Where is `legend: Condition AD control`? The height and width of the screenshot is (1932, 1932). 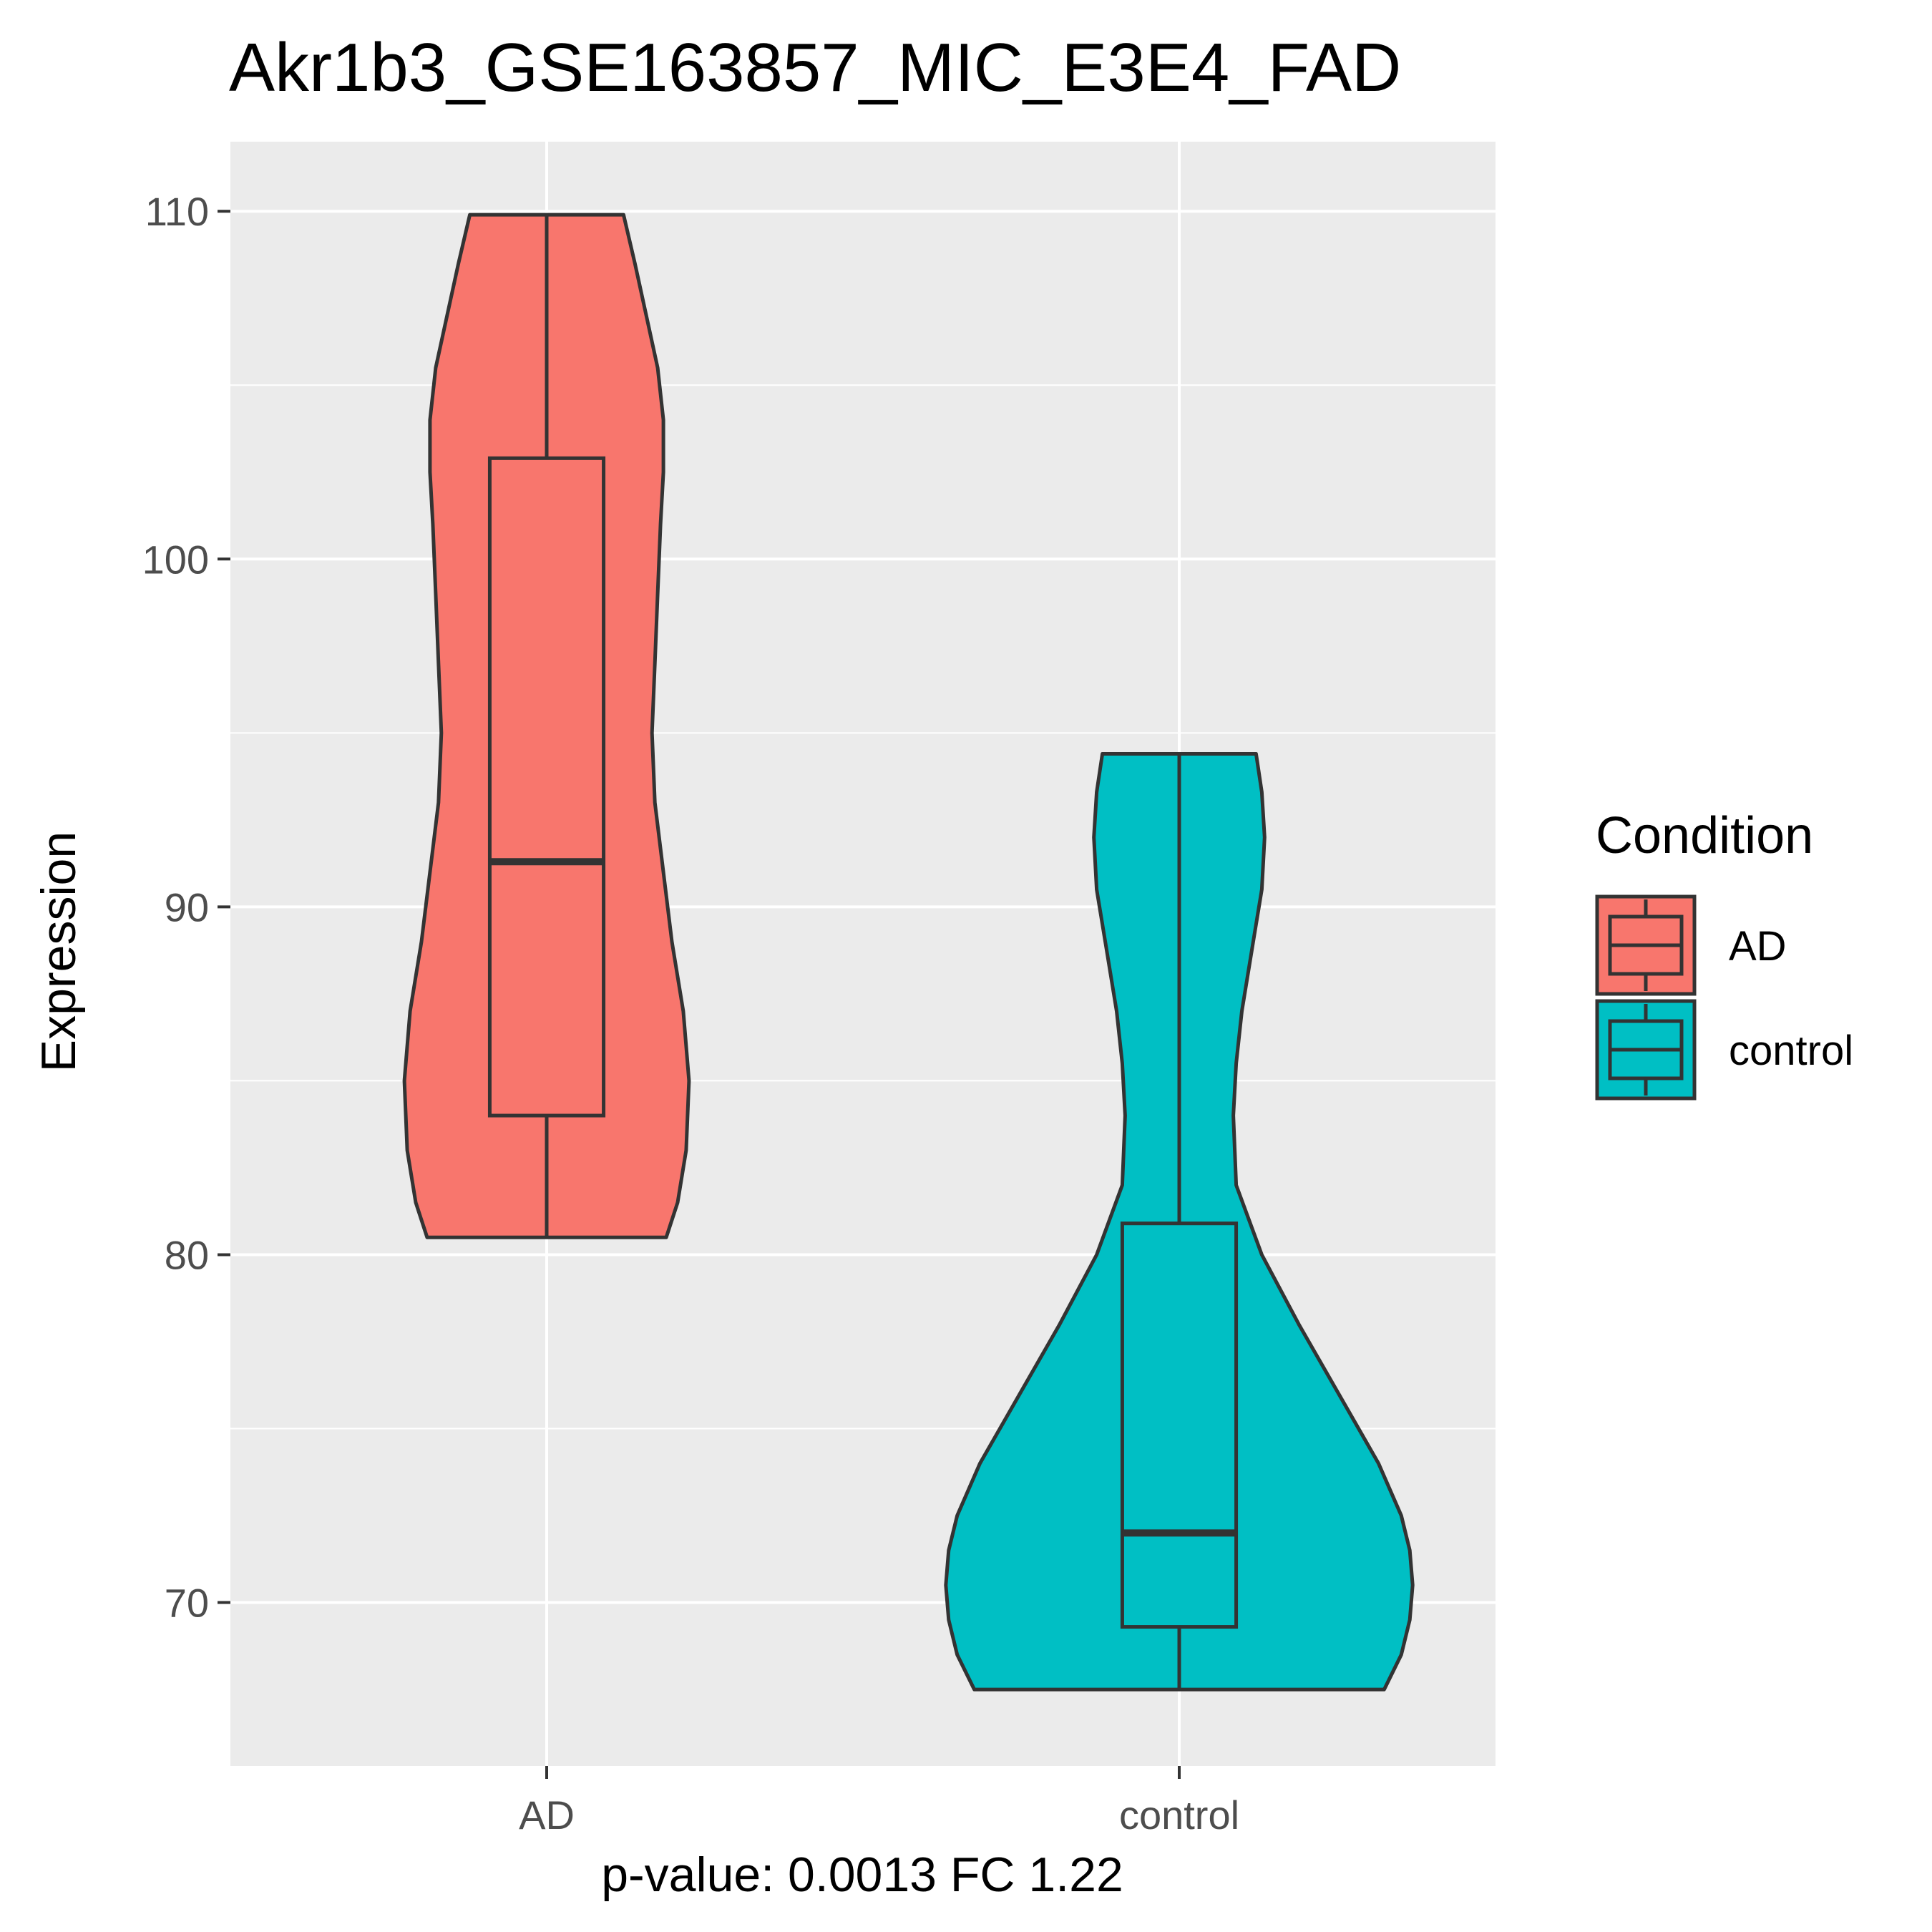 legend: Condition AD control is located at coordinates (1724, 954).